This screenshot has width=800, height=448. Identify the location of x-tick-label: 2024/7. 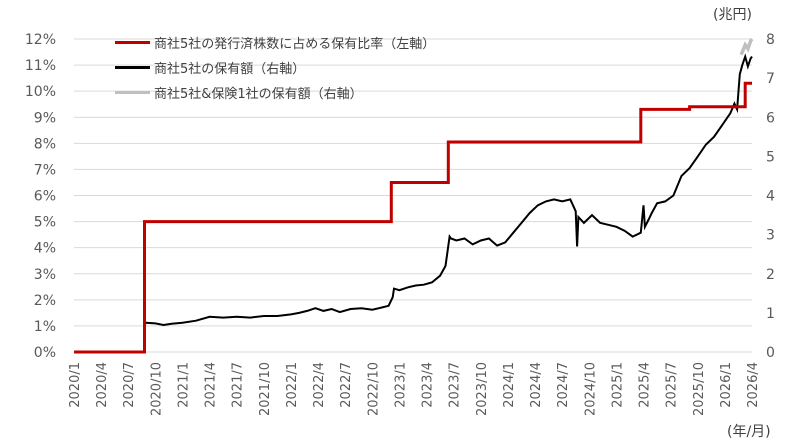
(563, 385).